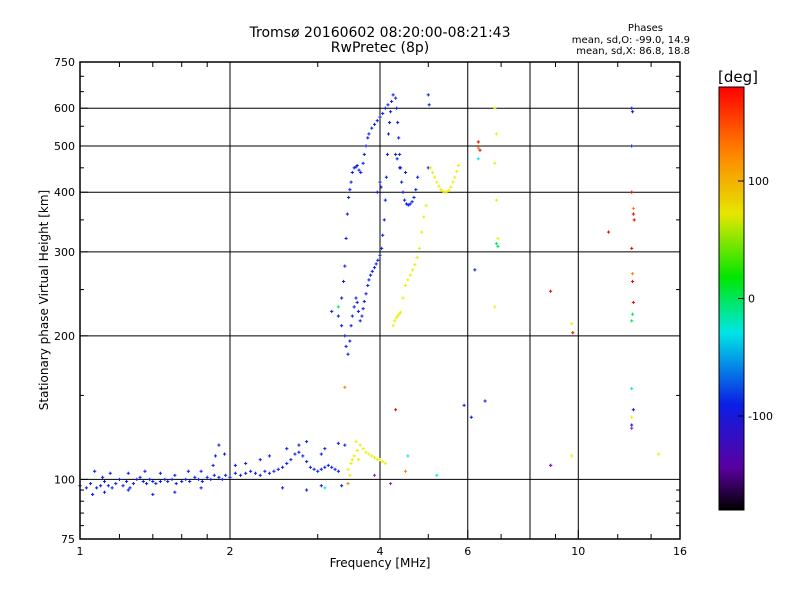 Image resolution: width=800 pixels, height=600 pixels. I want to click on x-axis-label: Frequency [MHz], so click(380, 563).